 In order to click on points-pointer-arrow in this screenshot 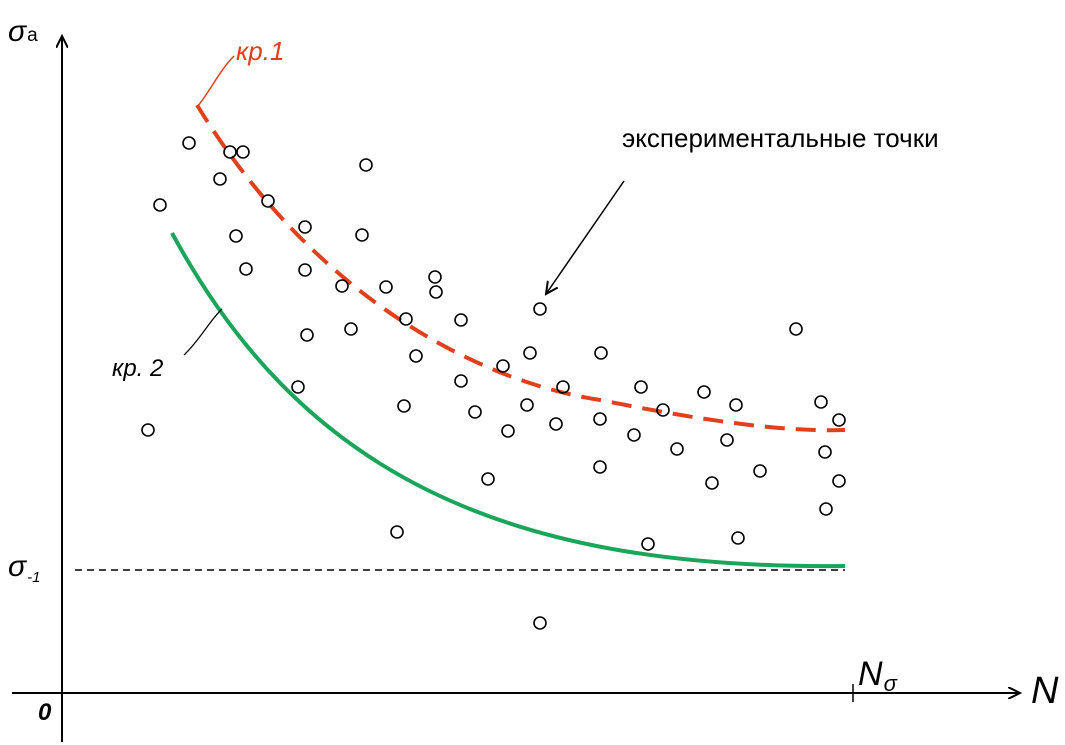, I will do `click(585, 237)`.